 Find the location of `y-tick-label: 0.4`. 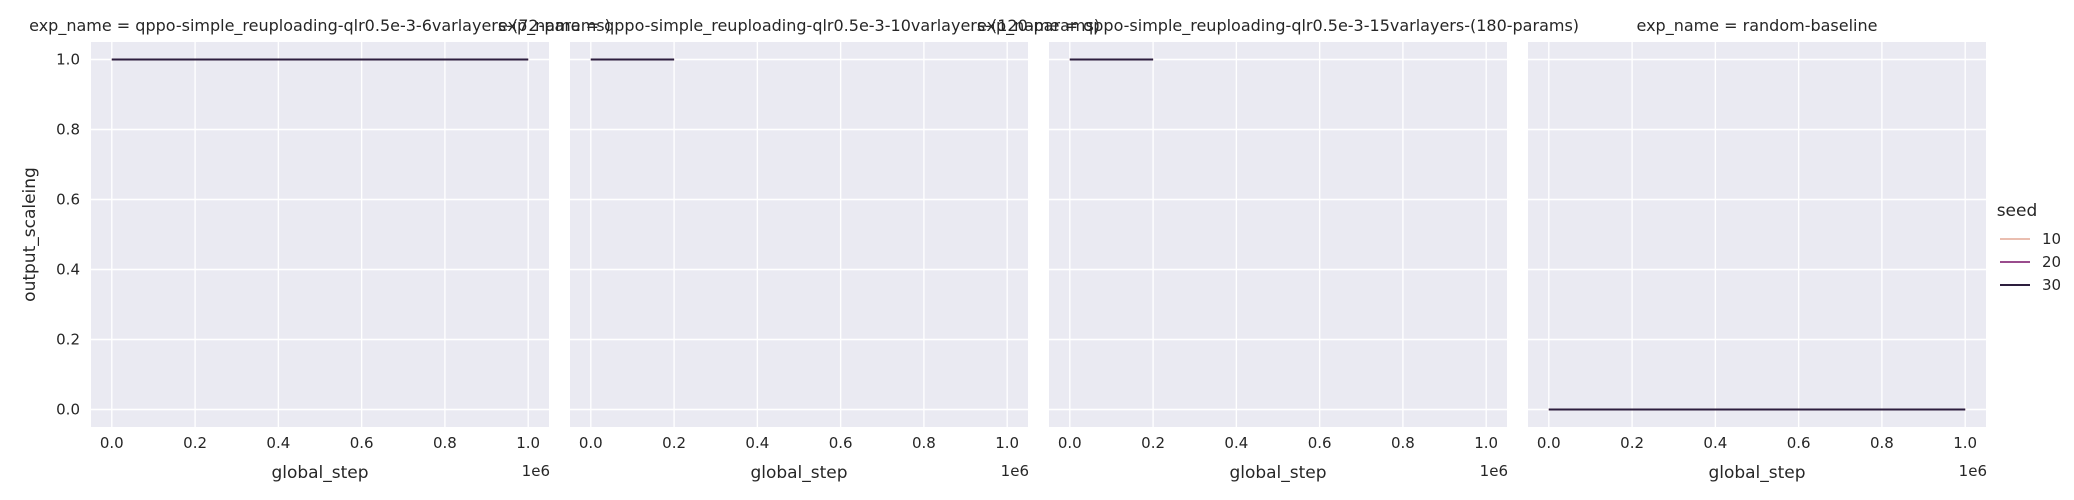

y-tick-label: 0.4 is located at coordinates (68, 270).